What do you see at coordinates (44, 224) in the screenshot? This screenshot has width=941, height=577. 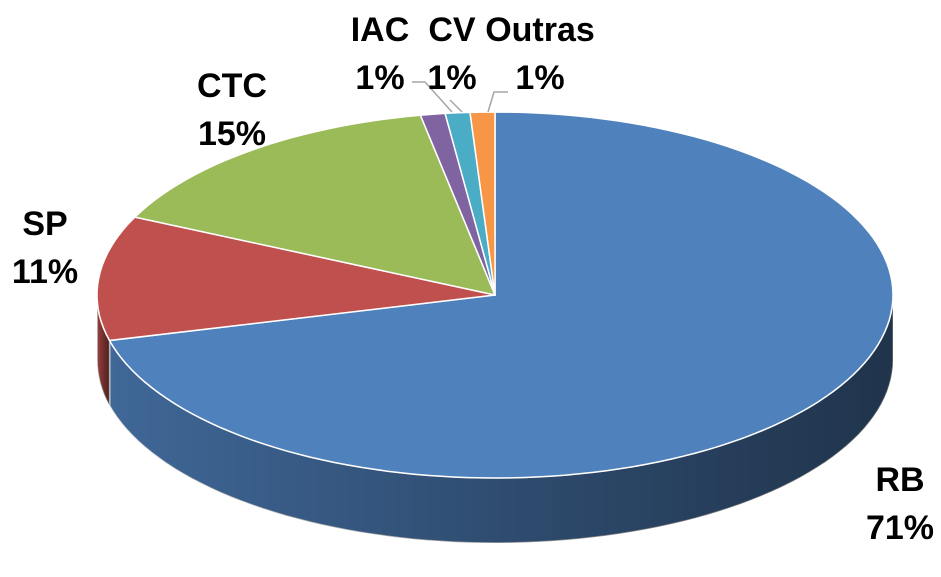 I see `slice-label: SP` at bounding box center [44, 224].